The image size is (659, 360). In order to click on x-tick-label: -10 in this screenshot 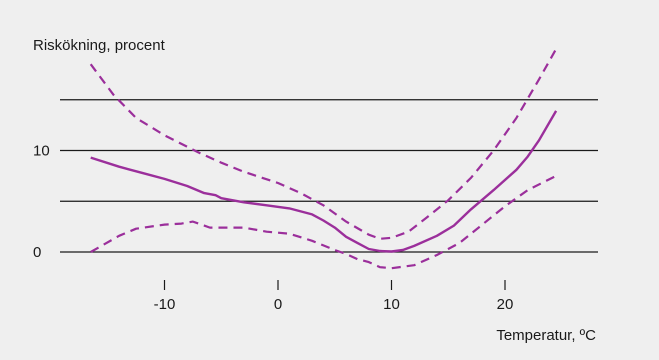, I will do `click(165, 304)`.